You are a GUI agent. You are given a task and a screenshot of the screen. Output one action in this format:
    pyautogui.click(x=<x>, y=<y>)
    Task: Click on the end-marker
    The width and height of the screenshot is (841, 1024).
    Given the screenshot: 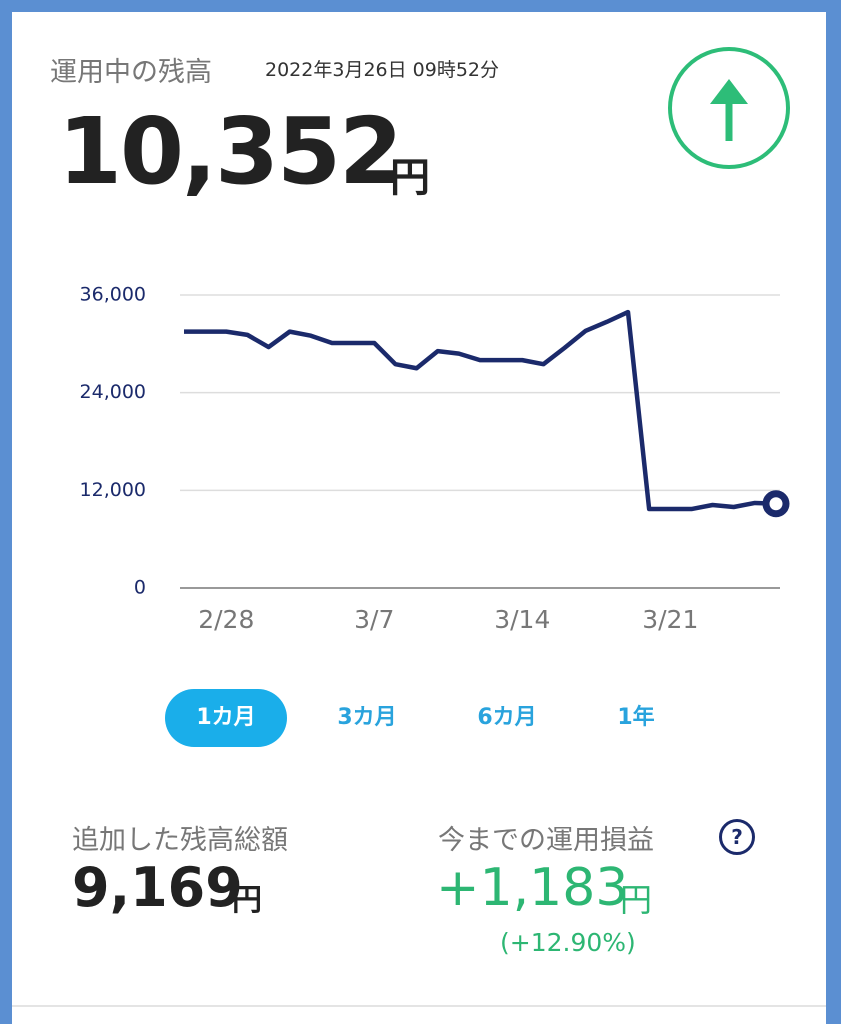 What is the action you would take?
    pyautogui.click(x=776, y=504)
    